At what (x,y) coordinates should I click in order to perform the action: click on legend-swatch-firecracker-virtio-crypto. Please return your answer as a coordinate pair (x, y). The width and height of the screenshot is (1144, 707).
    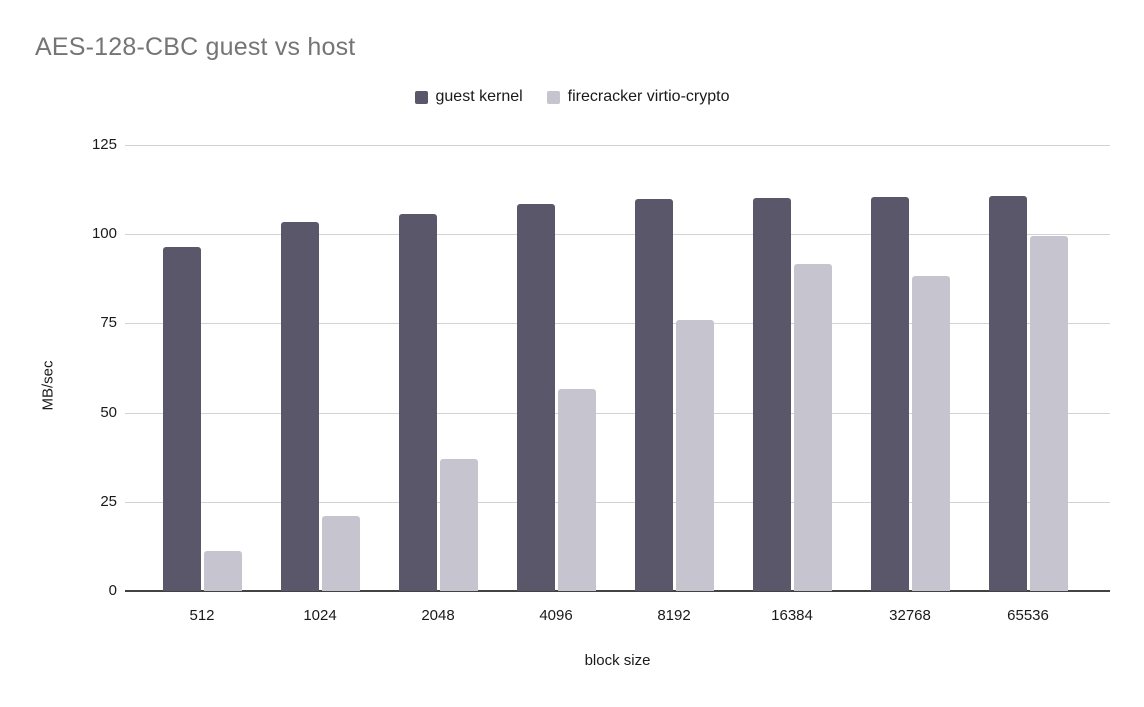
    Looking at the image, I should click on (553, 97).